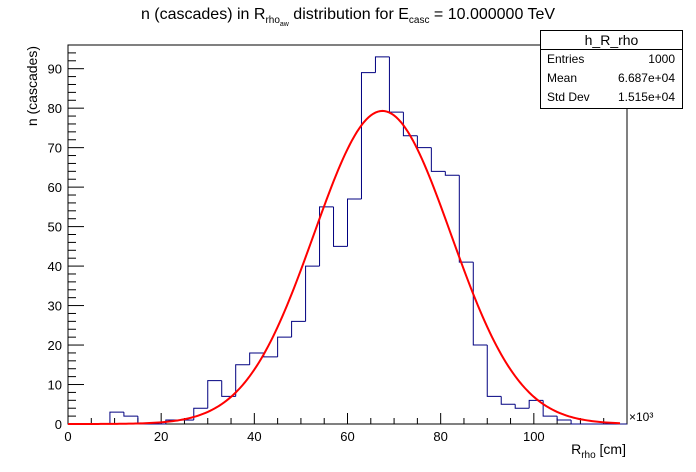 The width and height of the screenshot is (696, 472). What do you see at coordinates (67, 436) in the screenshot?
I see `x-tick-label: 0` at bounding box center [67, 436].